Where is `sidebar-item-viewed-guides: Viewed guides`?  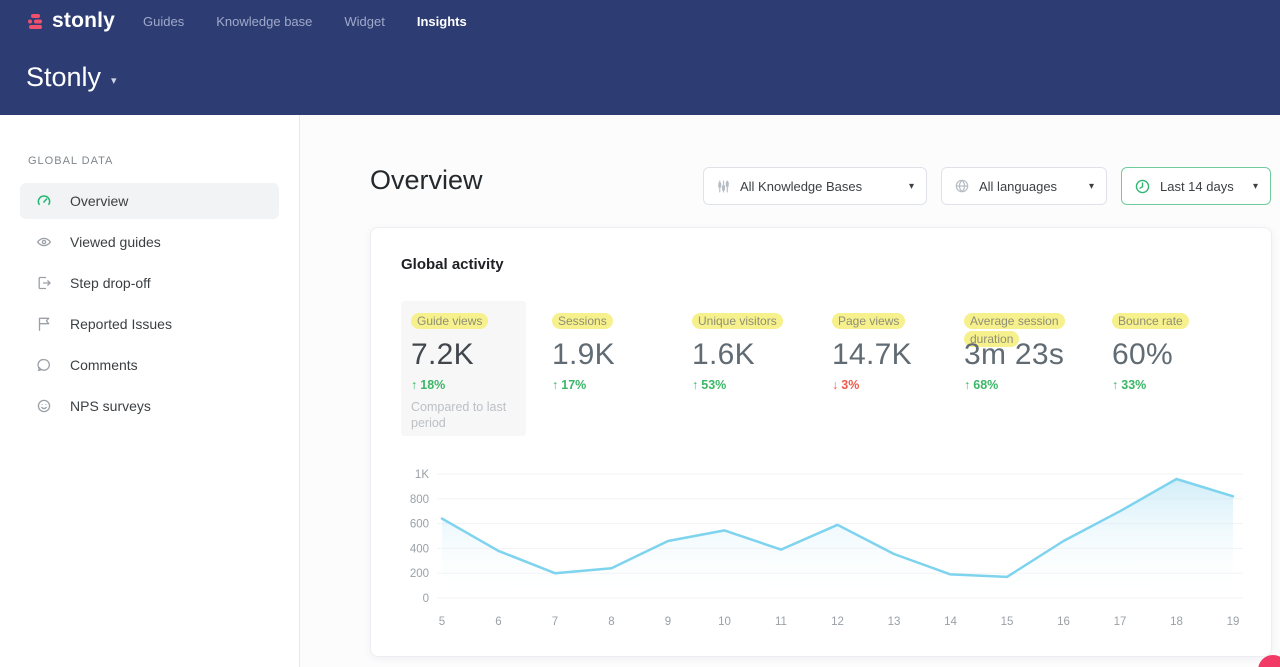
sidebar-item-viewed-guides: Viewed guides is located at coordinates (149, 242).